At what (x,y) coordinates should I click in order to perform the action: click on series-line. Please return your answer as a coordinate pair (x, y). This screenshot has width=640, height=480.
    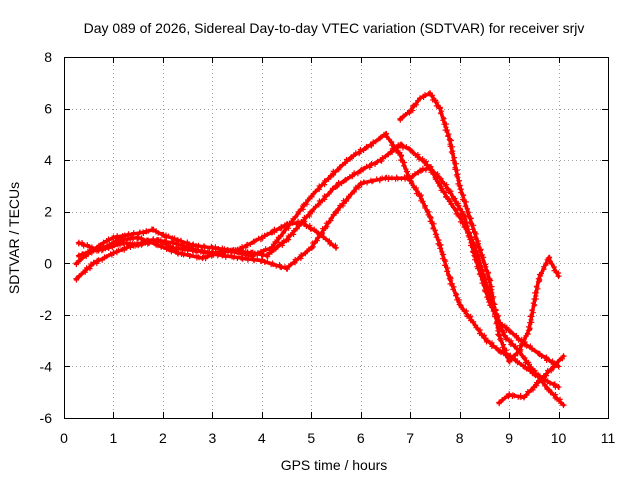
    Looking at the image, I should click on (479, 227).